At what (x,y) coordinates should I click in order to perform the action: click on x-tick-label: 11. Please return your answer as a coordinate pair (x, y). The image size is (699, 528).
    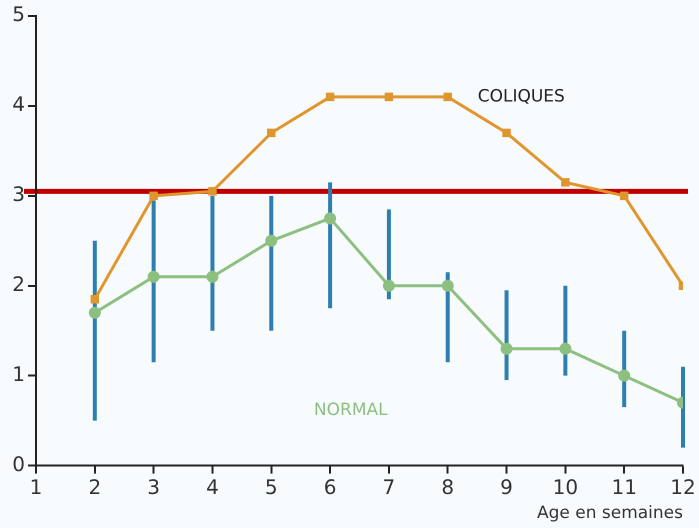
    Looking at the image, I should click on (624, 486).